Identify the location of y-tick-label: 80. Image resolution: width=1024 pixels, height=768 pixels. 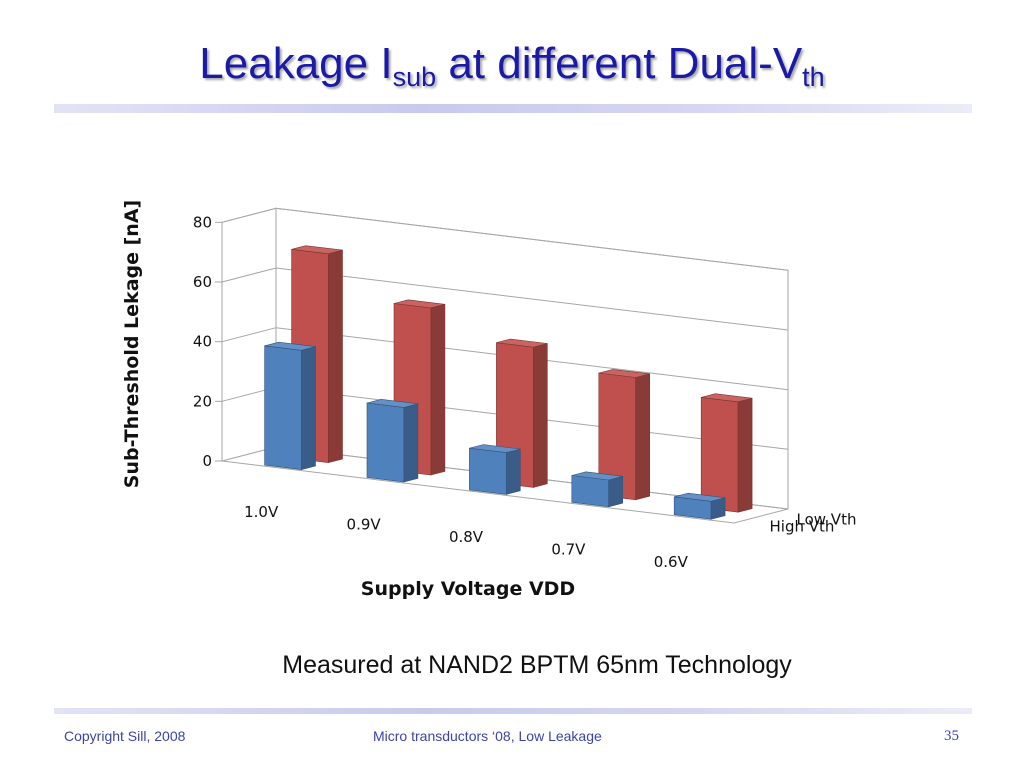
(202, 222).